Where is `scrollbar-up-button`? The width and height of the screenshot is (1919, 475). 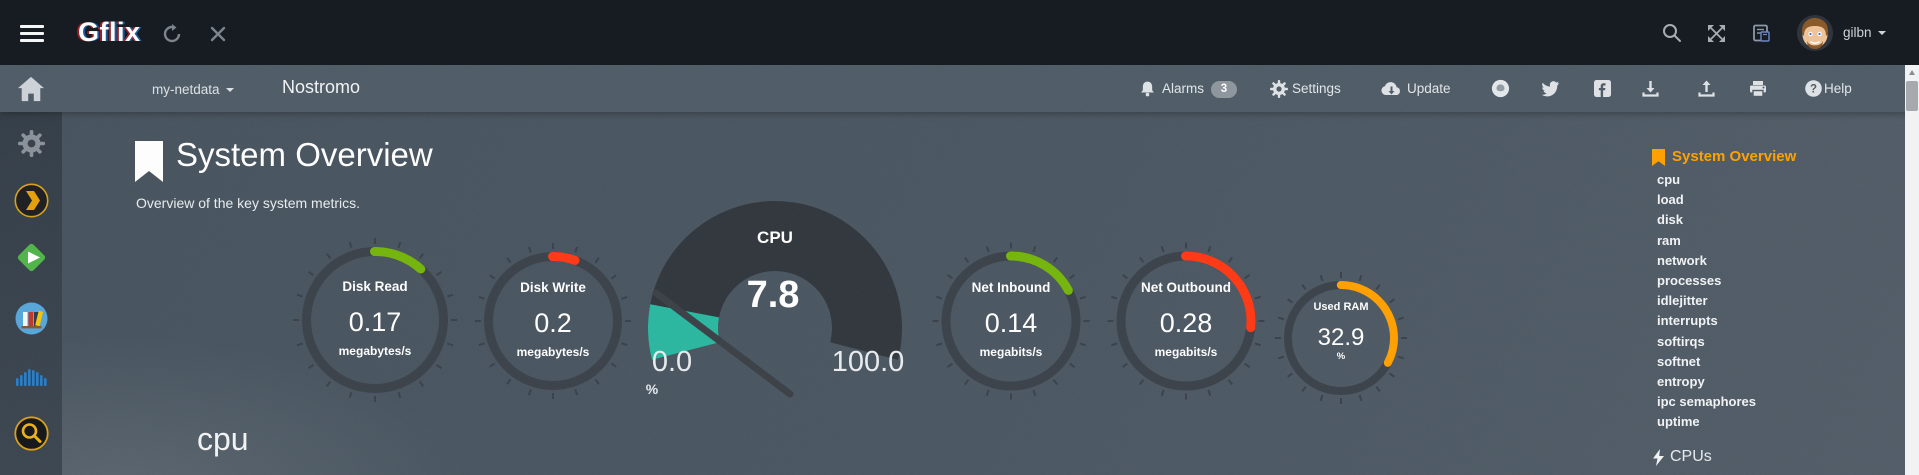 scrollbar-up-button is located at coordinates (1912, 72).